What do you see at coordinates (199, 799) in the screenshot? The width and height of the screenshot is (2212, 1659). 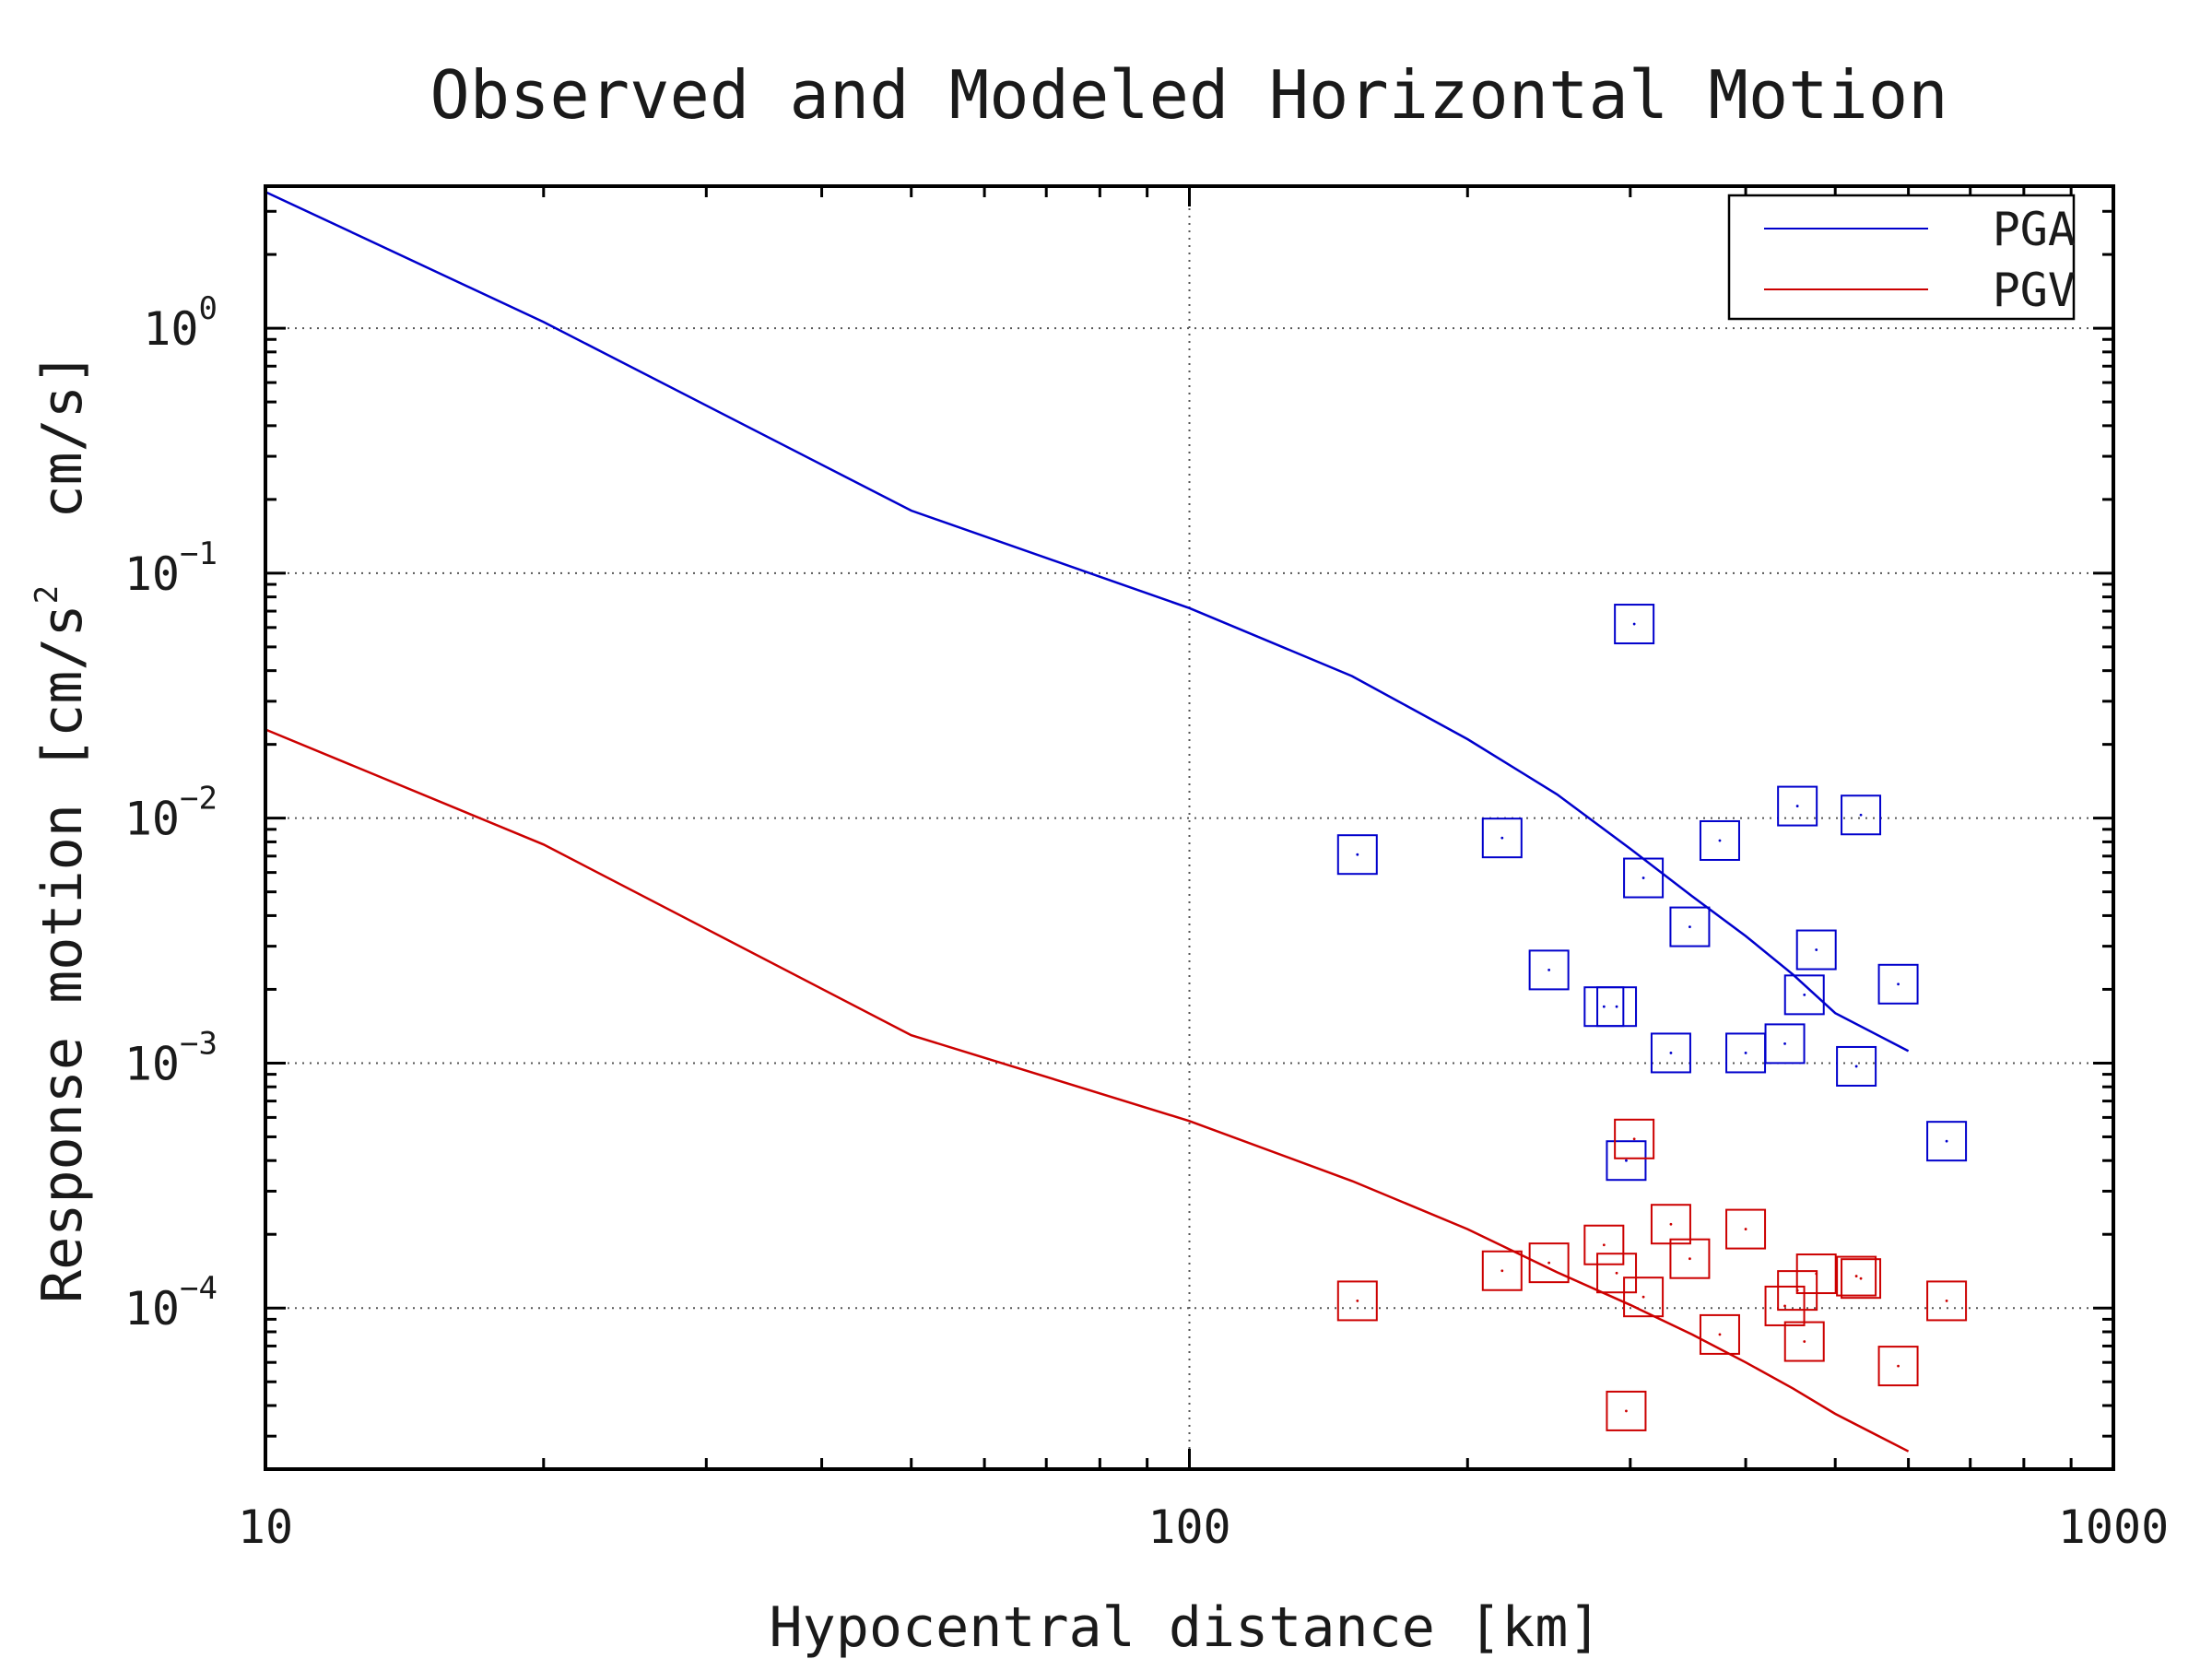 I see `y-tick-exponent: −2` at bounding box center [199, 799].